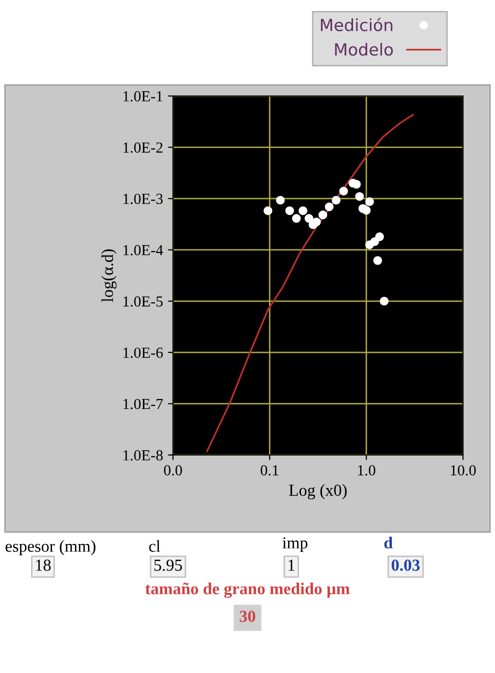  I want to click on y-tick-label: 1.0E-3, so click(143, 199).